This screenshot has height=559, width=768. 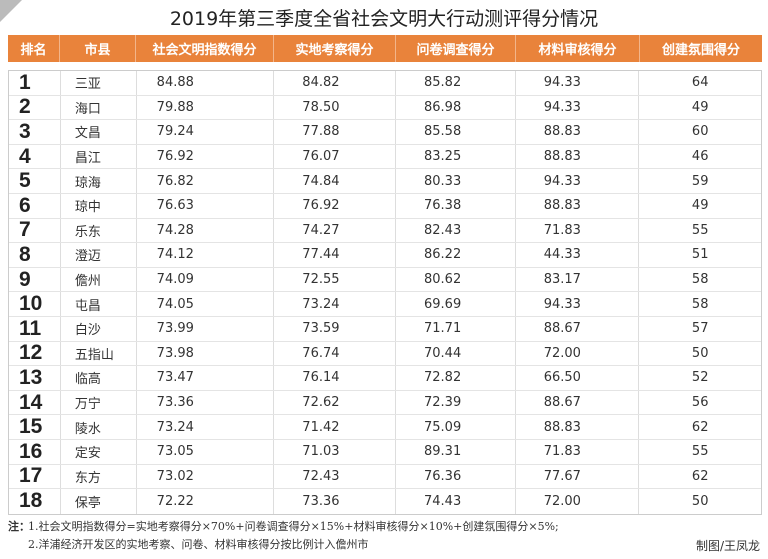 I want to click on table-cell: 72.39, so click(x=456, y=402).